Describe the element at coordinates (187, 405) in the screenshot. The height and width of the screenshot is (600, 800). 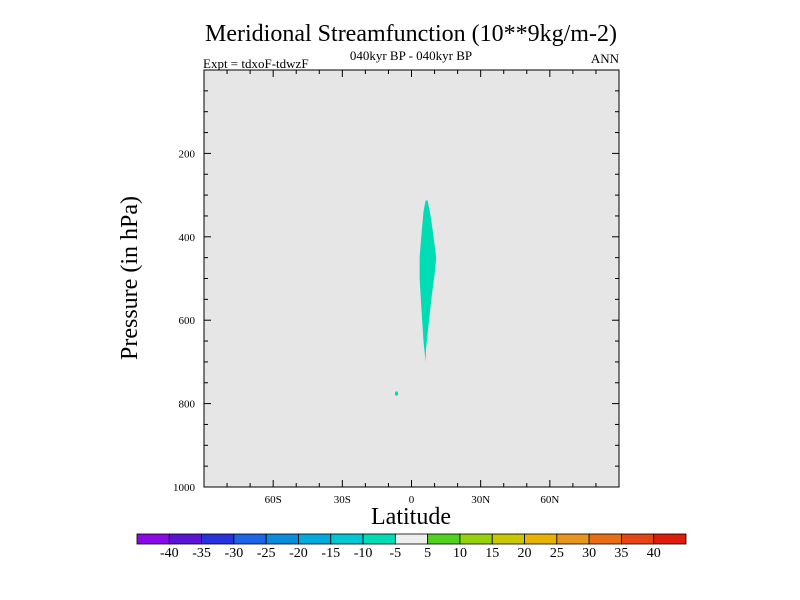
I see `y-tick-label: 800` at that location.